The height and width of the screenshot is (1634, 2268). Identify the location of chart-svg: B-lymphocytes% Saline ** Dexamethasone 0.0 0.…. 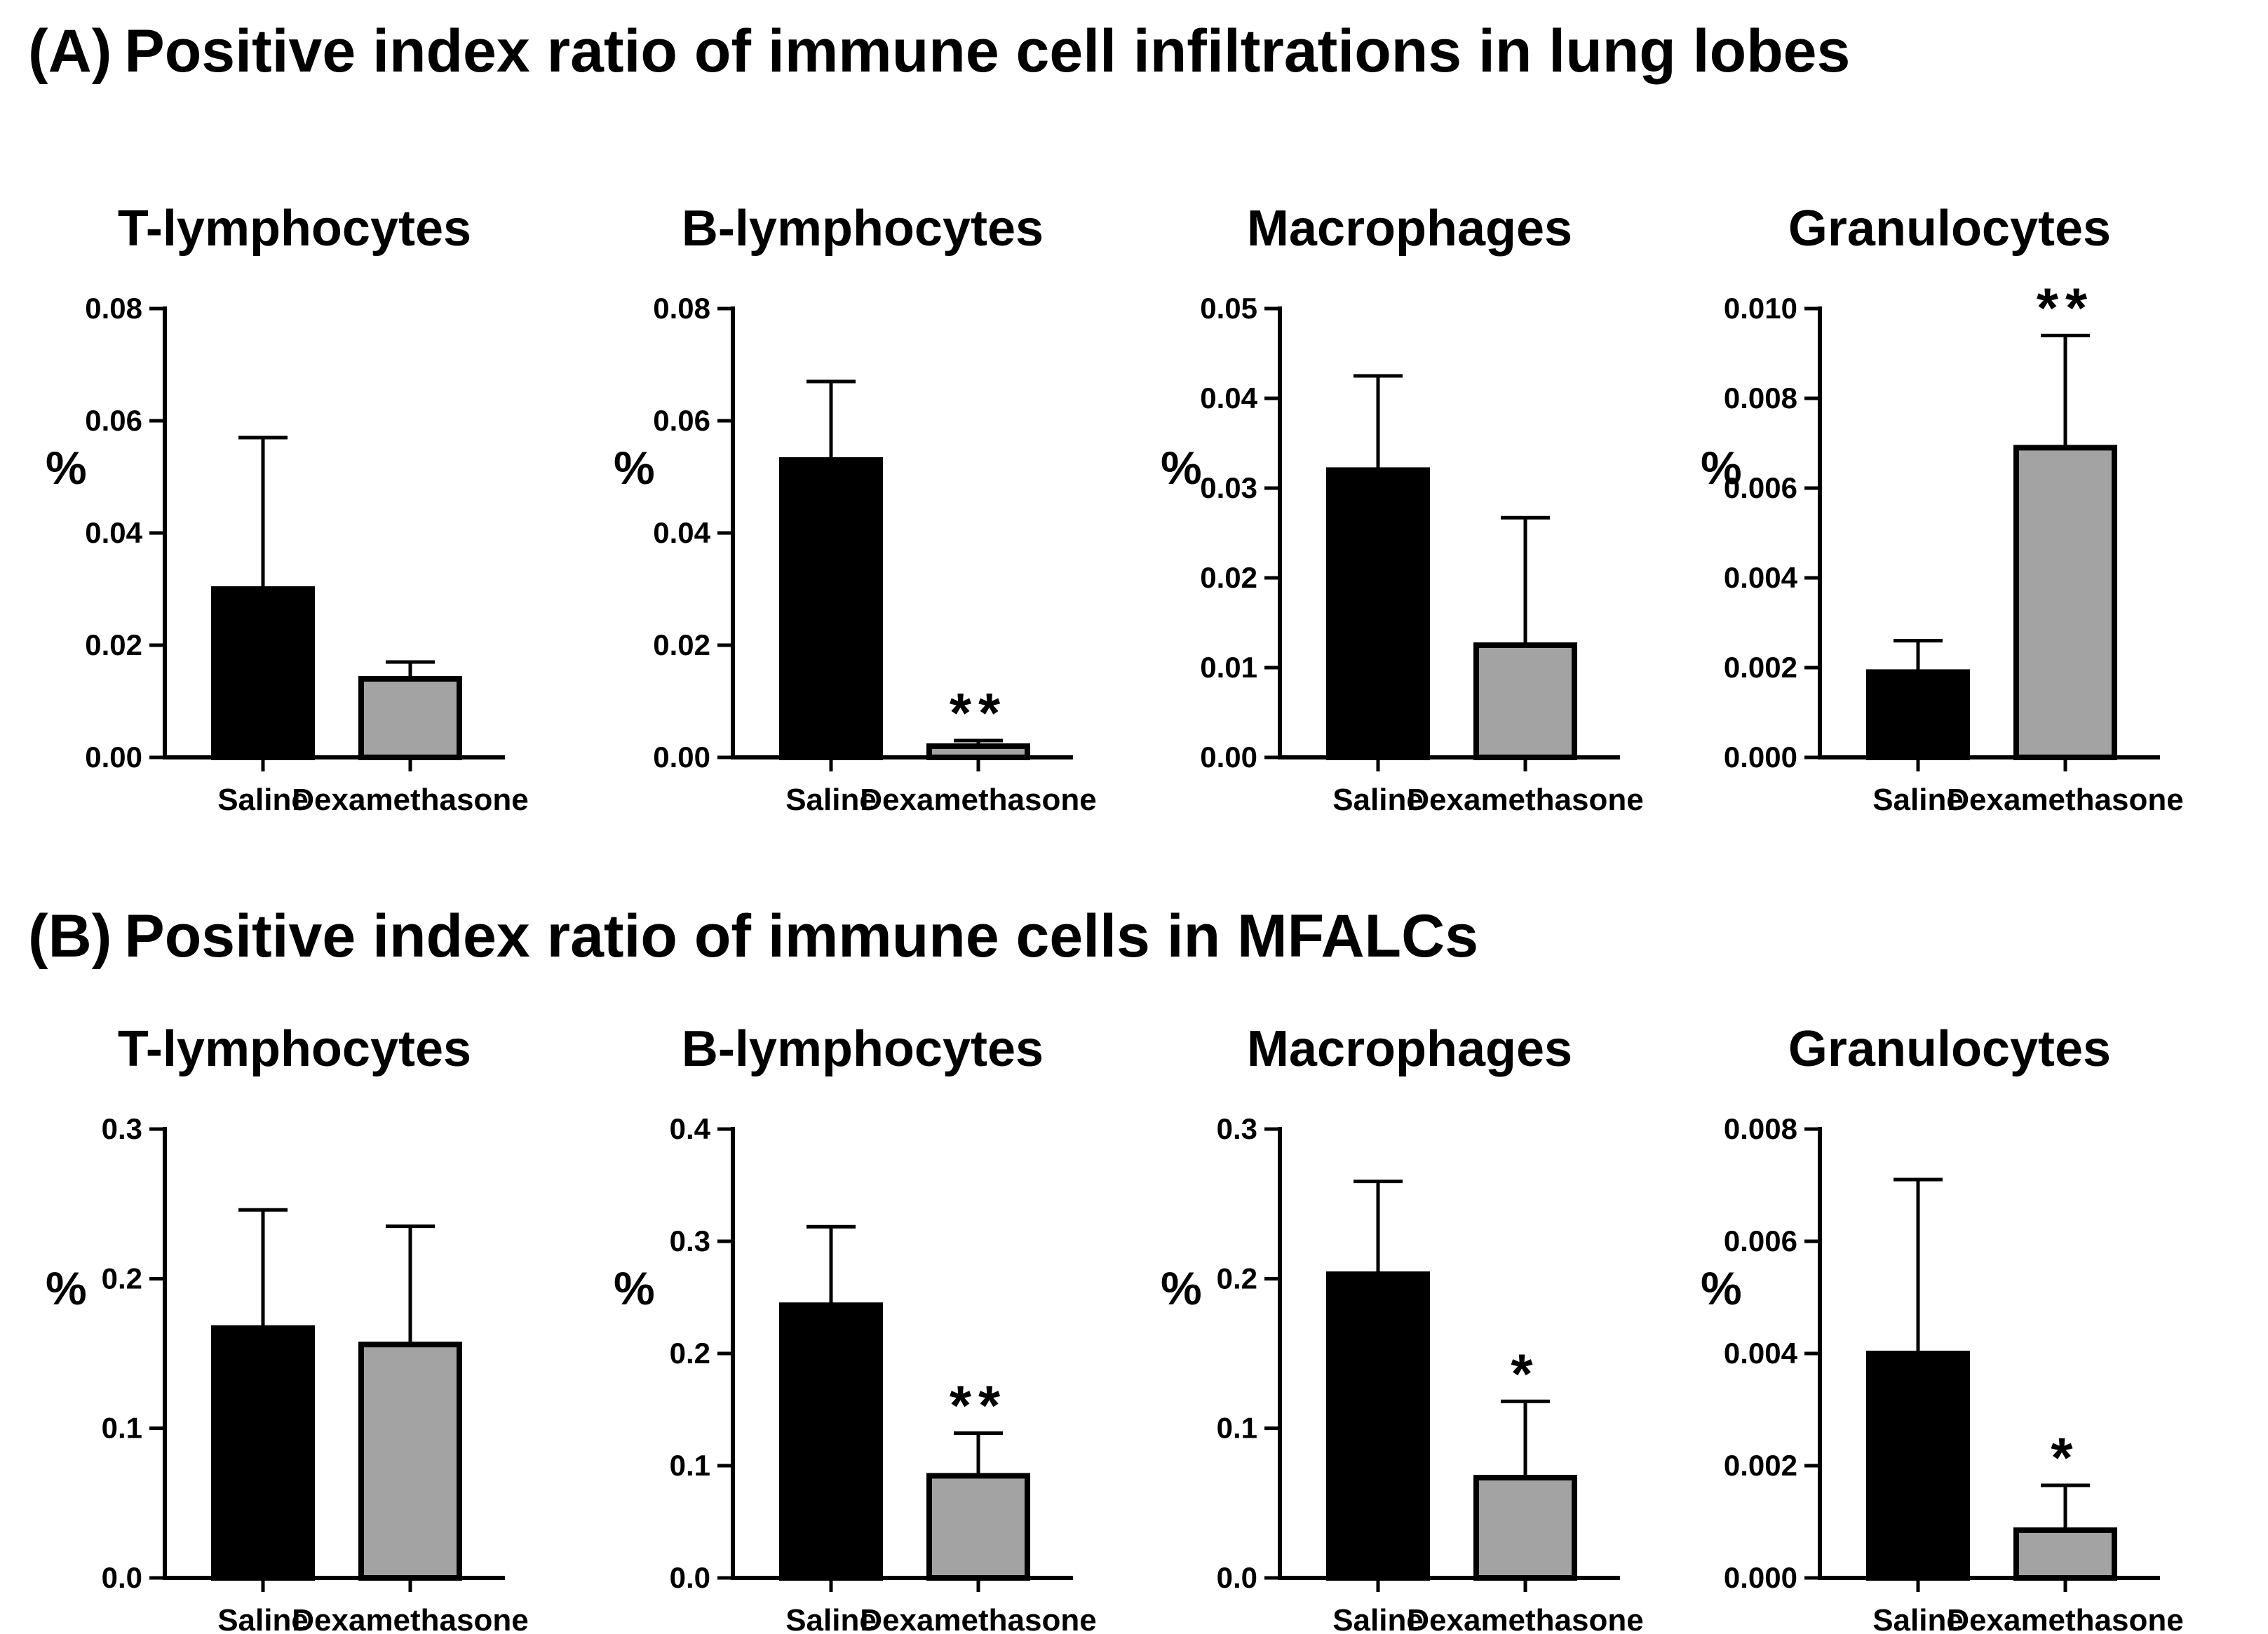
(855, 1327).